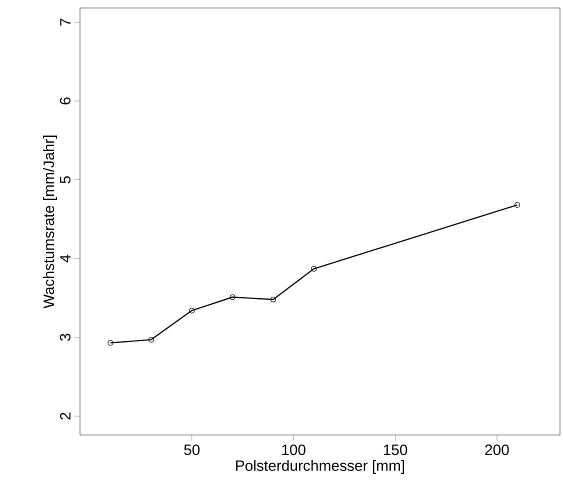  Describe the element at coordinates (50, 222) in the screenshot. I see `y-axis-title: Wachstumsrate [mm/Jahr]` at that location.